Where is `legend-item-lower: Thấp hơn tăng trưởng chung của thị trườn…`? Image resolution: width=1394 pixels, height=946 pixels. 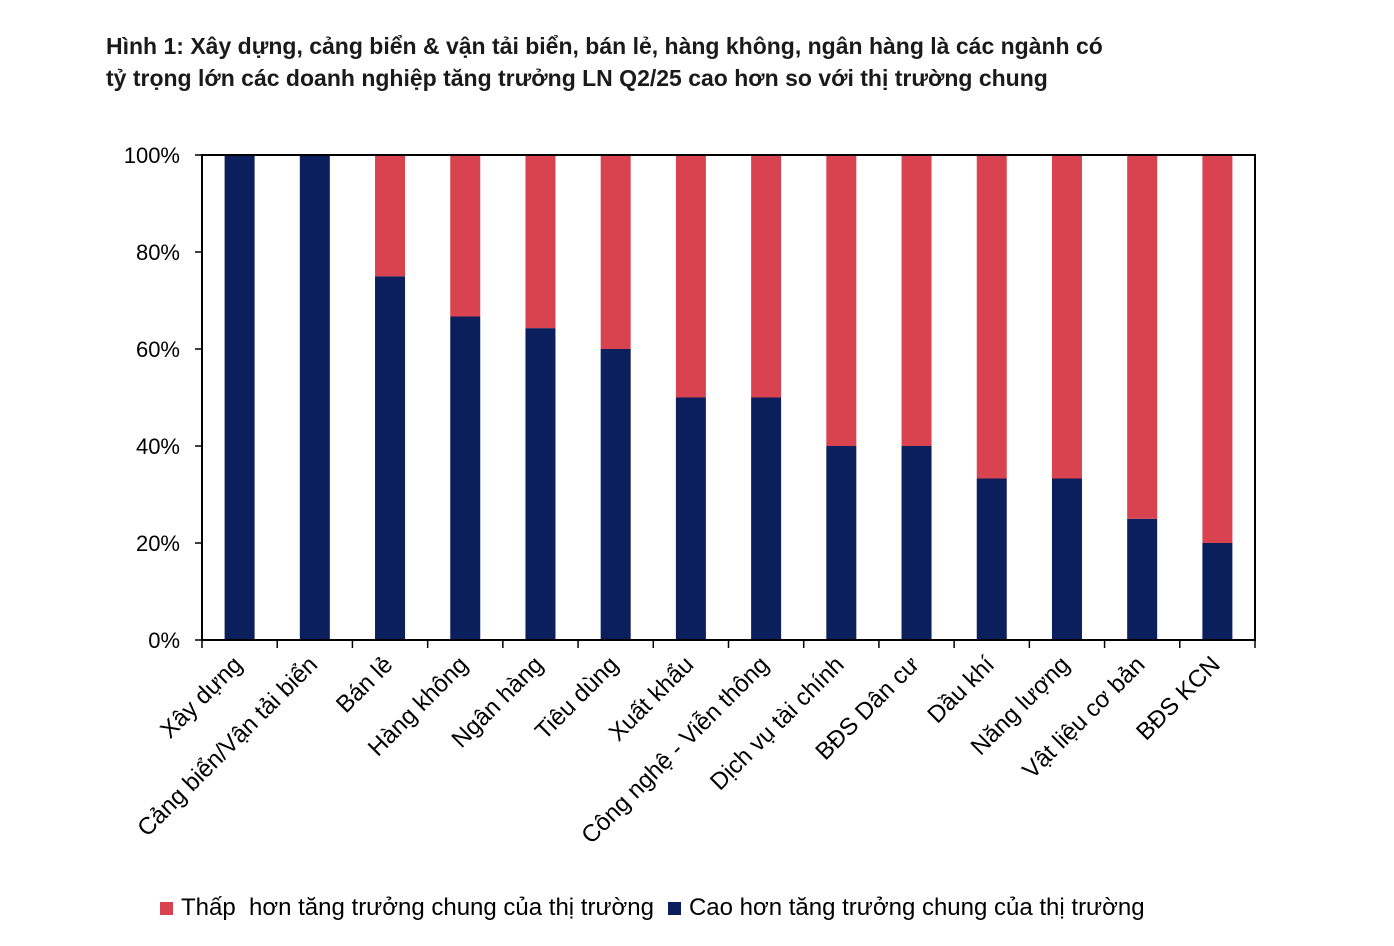
legend-item-lower: Thấp hơn tăng trưởng chung của thị trườn… is located at coordinates (407, 908).